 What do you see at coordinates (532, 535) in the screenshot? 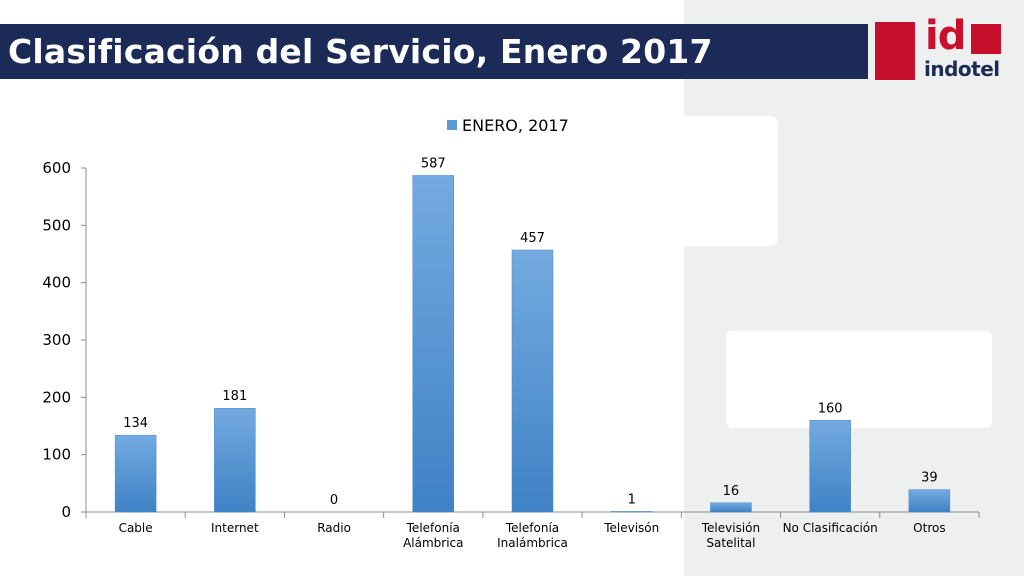
I see `x-tick-label: Telefonía Inalámbrica` at bounding box center [532, 535].